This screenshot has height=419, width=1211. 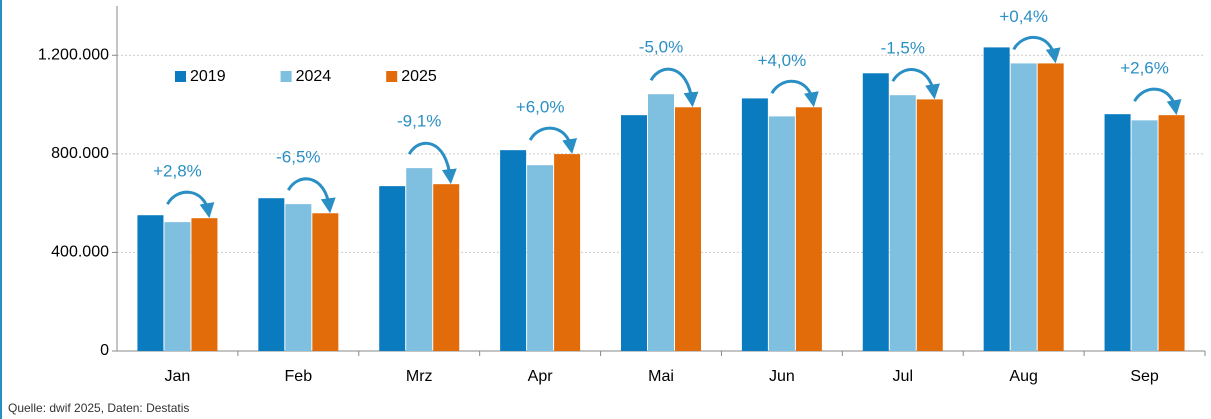 What do you see at coordinates (782, 60) in the screenshot?
I see `change-label: +4,0%` at bounding box center [782, 60].